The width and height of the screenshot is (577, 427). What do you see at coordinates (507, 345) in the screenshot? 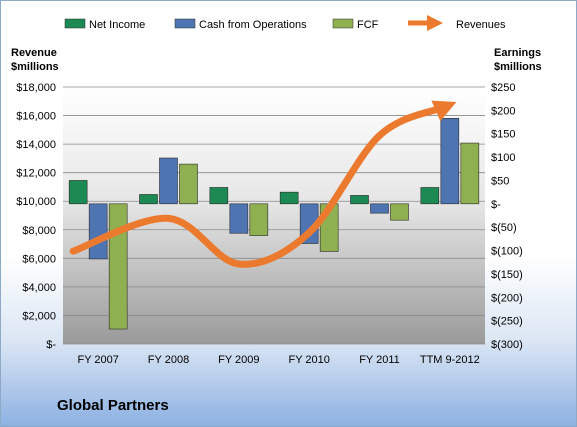
I see `right-tick-label: $(300)` at bounding box center [507, 345].